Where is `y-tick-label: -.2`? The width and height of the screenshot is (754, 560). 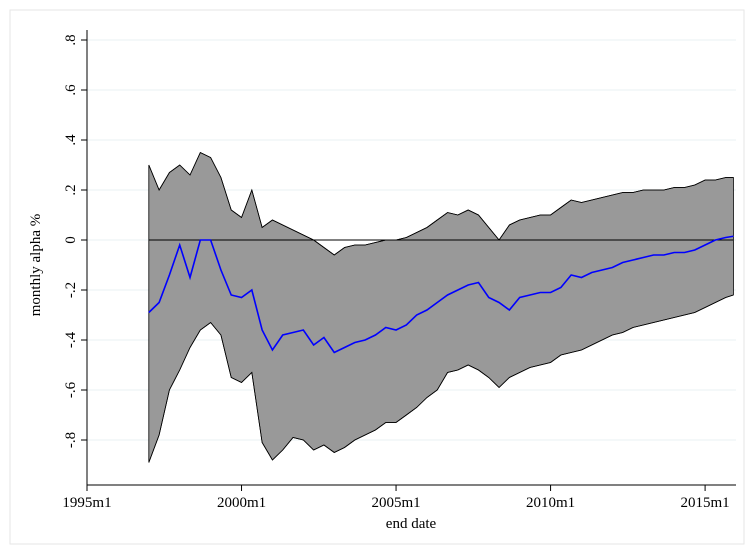
y-tick-label: -.2 is located at coordinates (71, 290).